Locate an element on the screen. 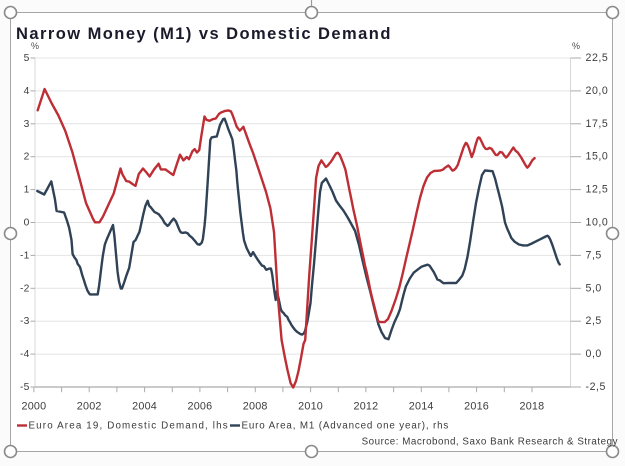 The height and width of the screenshot is (466, 625). svg-text: -4 is located at coordinates (25, 354).